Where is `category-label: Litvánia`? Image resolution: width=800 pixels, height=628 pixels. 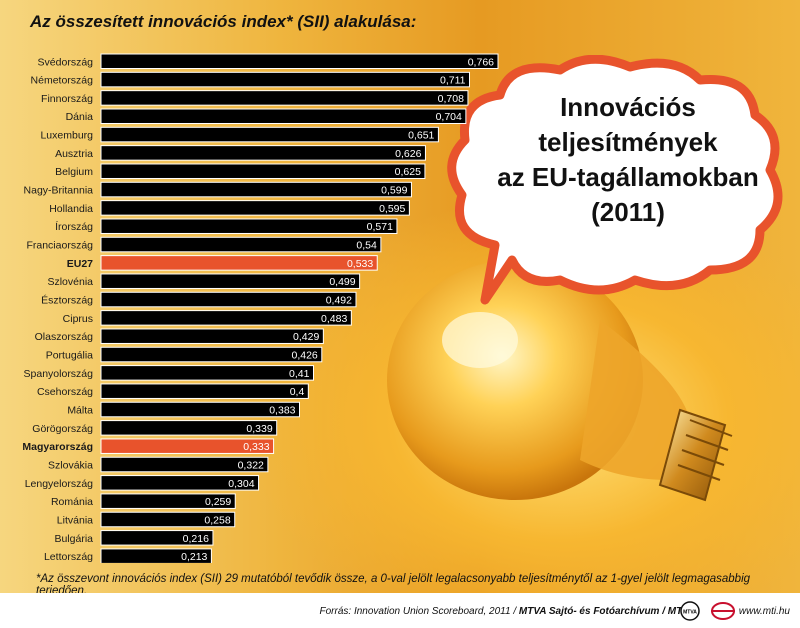 category-label: Litvánia is located at coordinates (75, 521).